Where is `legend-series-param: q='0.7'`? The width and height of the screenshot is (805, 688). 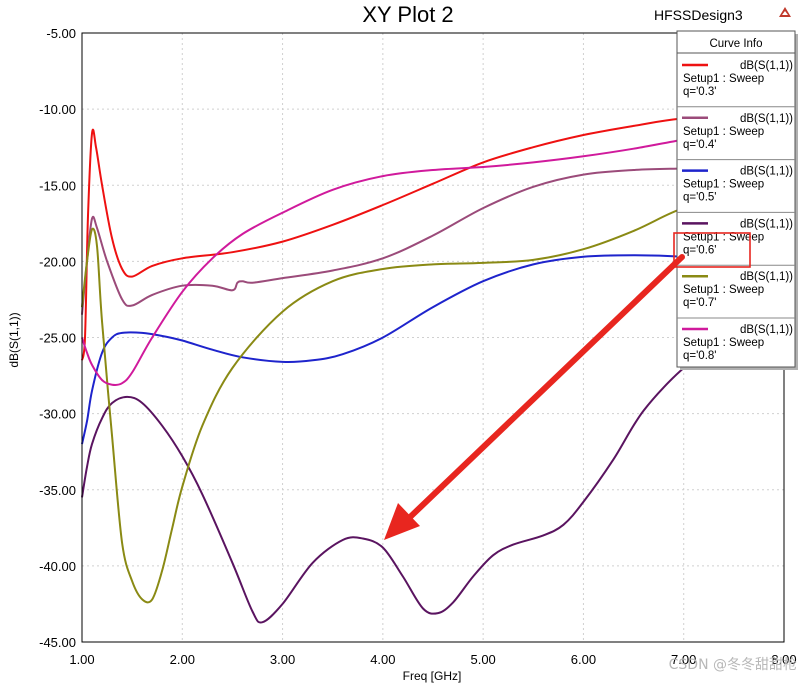
legend-series-param: q='0.7' is located at coordinates (700, 303).